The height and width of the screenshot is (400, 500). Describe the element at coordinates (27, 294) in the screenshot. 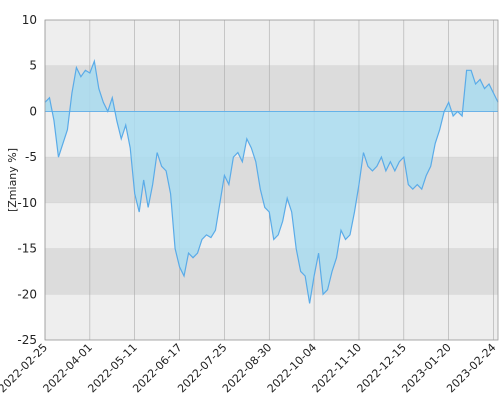

I see `y-tick-label: -20` at that location.